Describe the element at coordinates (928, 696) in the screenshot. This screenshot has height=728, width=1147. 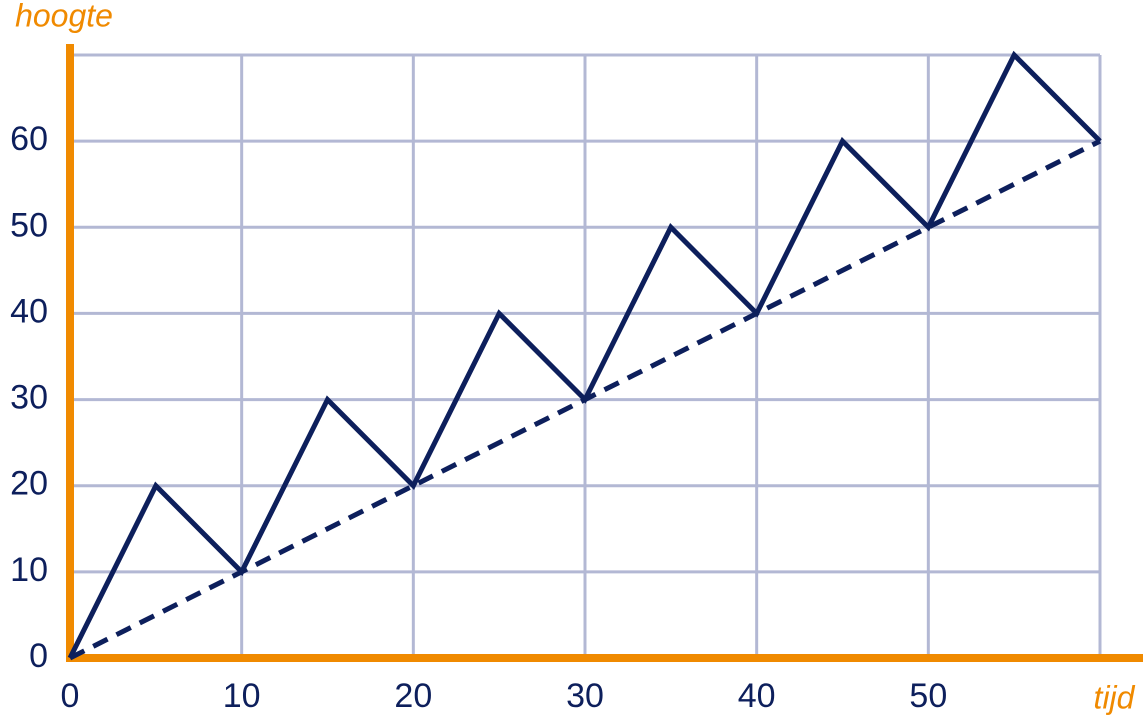
I see `x-tick-label: 50` at that location.